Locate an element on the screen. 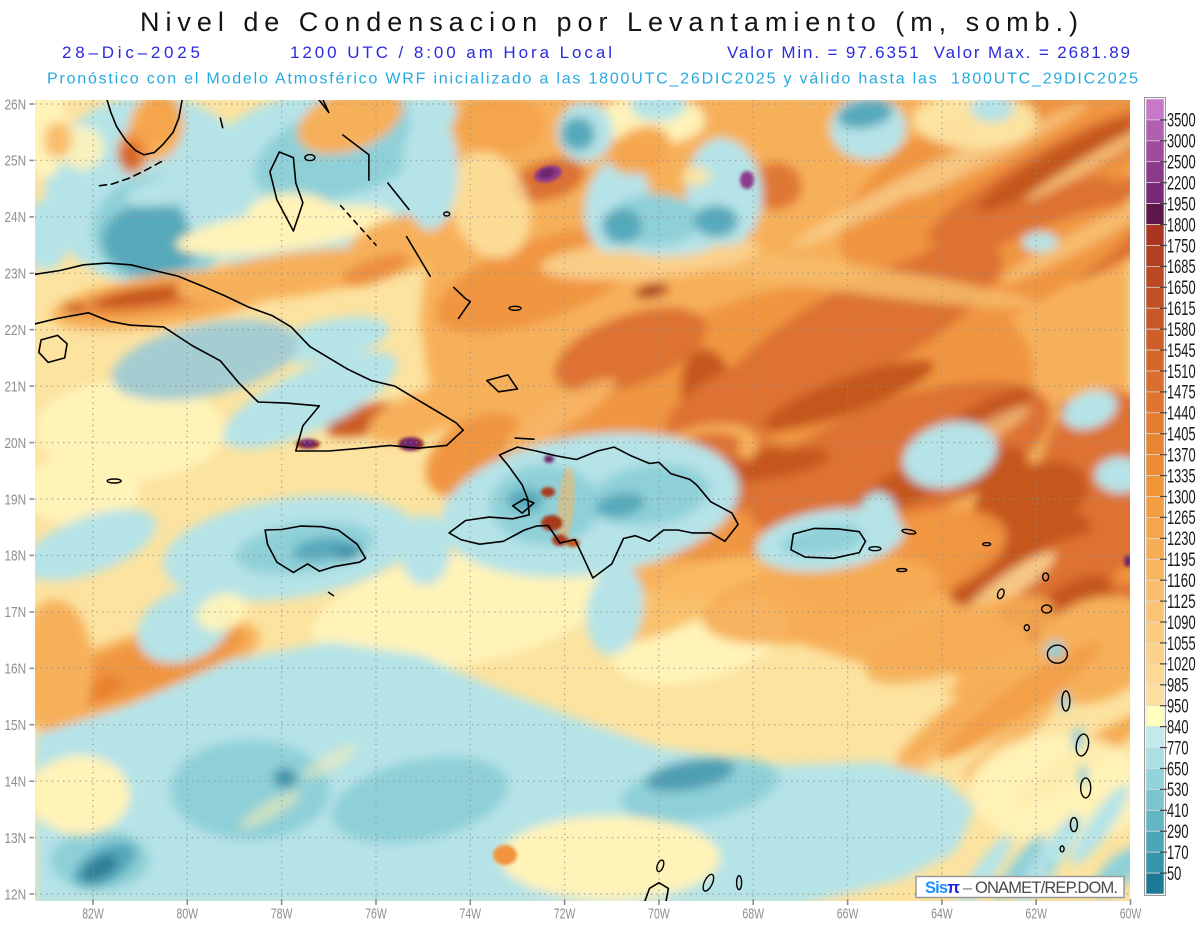 Image resolution: width=1200 pixels, height=927 pixels. svg-text: 22N is located at coordinates (16, 330).